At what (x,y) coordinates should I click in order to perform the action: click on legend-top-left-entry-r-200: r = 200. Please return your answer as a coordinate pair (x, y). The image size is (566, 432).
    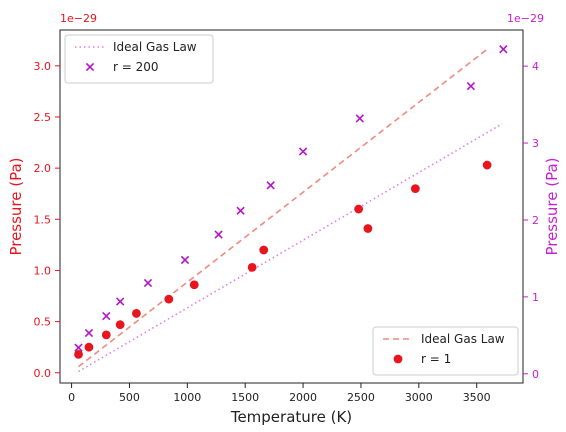
    Looking at the image, I should click on (136, 67).